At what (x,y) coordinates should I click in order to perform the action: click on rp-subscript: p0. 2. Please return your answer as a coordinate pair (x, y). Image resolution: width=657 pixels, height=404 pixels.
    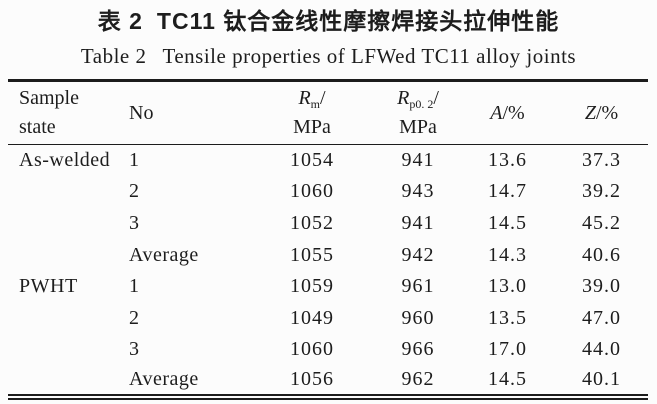
    Looking at the image, I should click on (421, 104).